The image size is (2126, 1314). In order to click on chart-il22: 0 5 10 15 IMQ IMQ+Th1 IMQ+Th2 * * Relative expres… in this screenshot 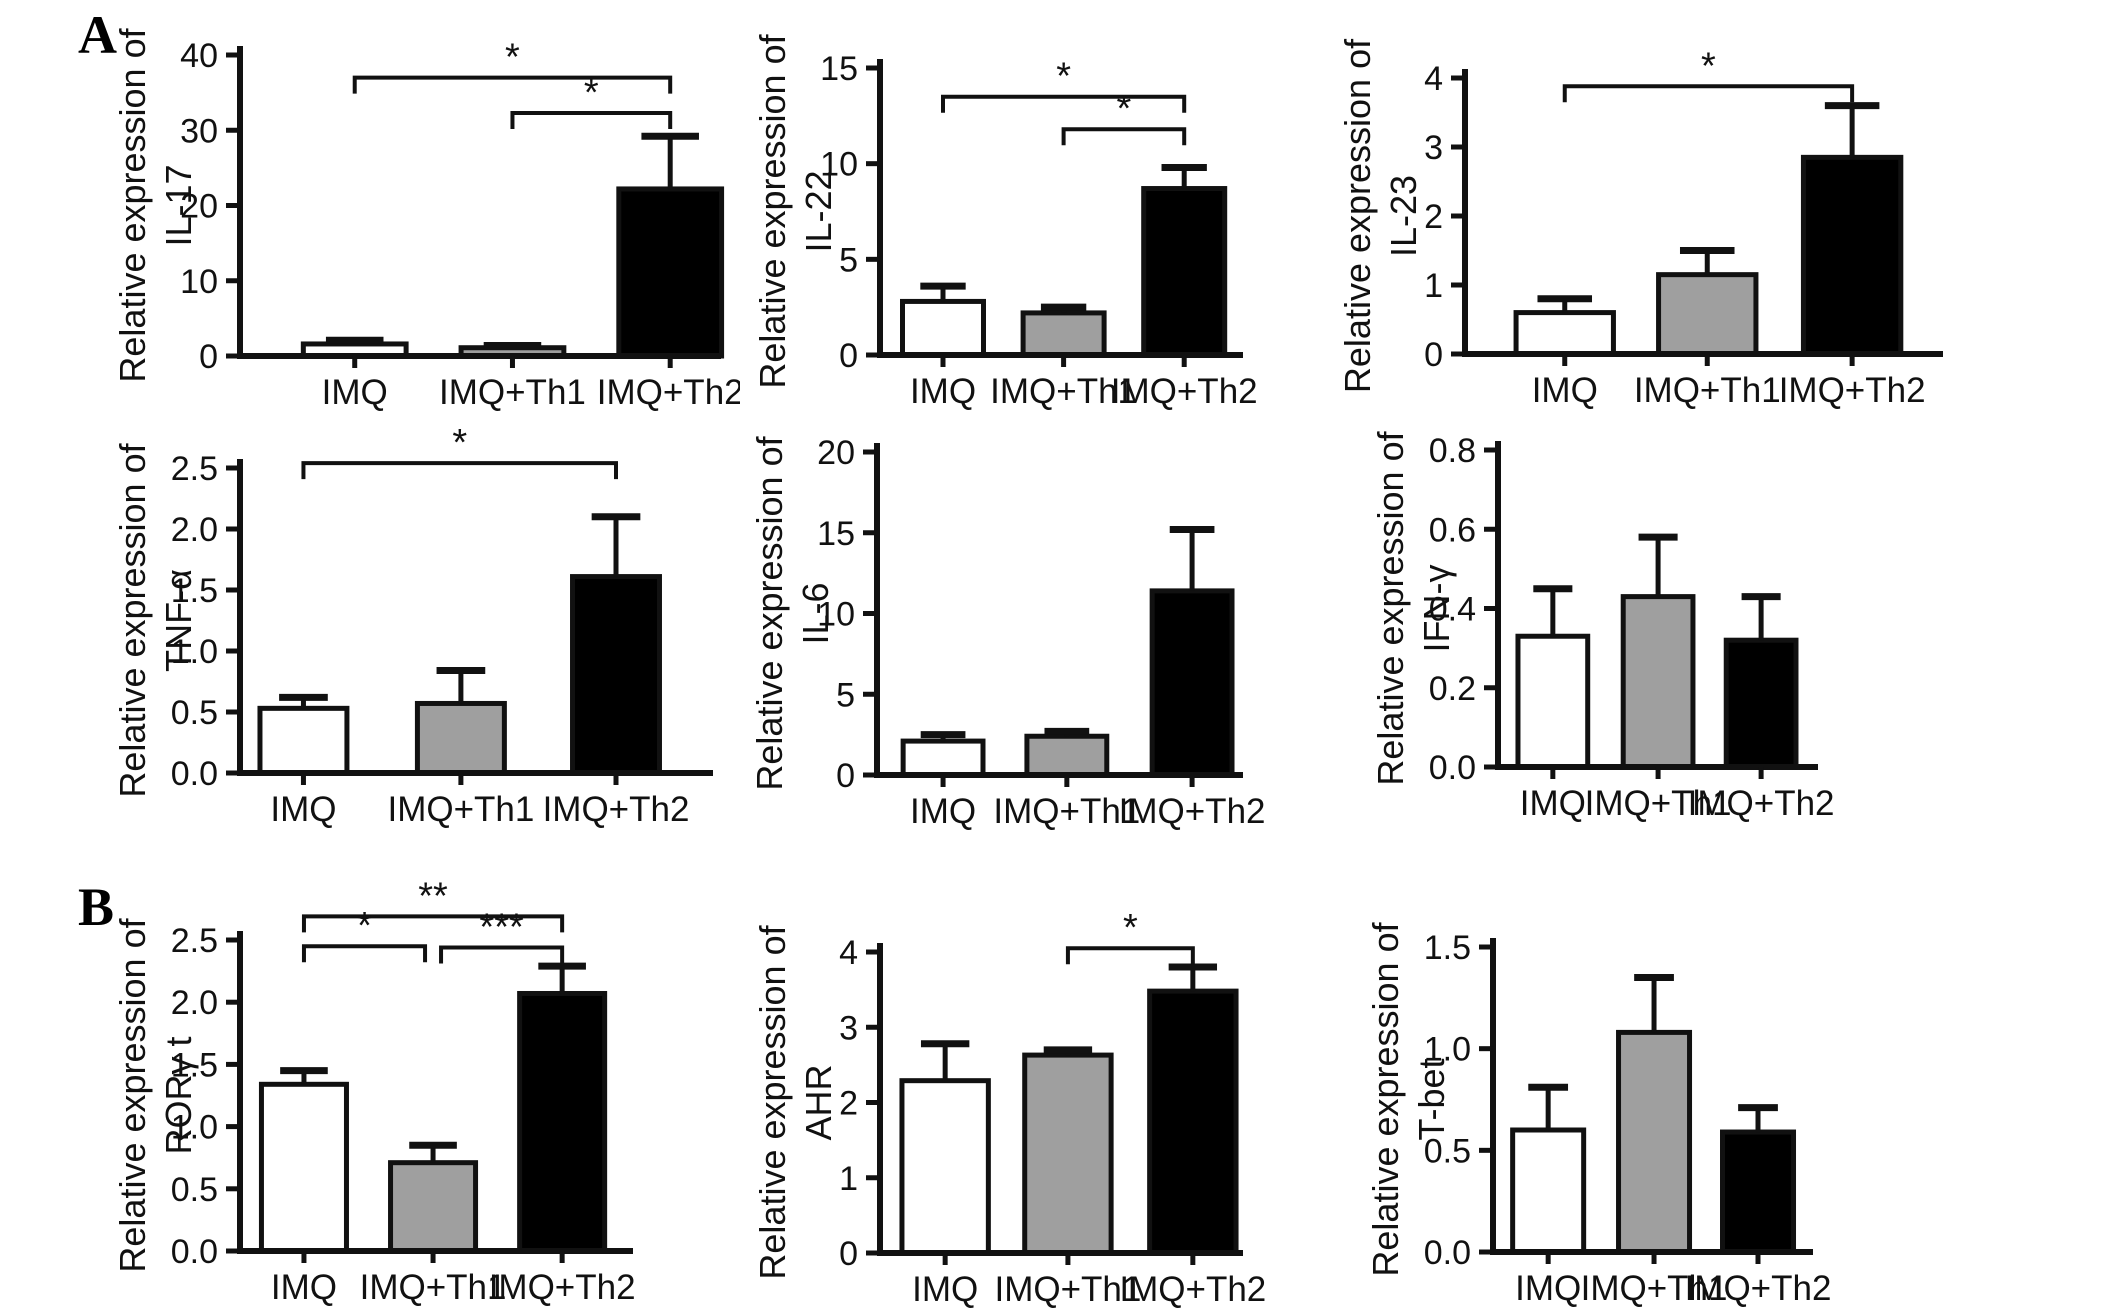, I will do `click(1010, 206)`.